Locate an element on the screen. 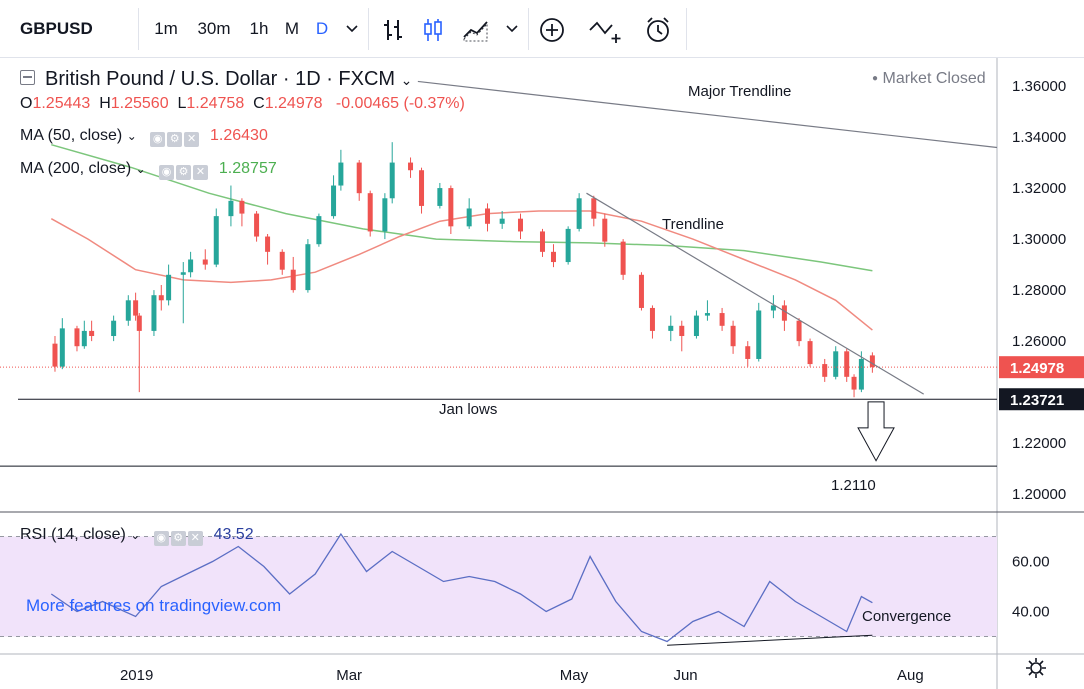  interval-1h: 1h is located at coordinates (259, 28).